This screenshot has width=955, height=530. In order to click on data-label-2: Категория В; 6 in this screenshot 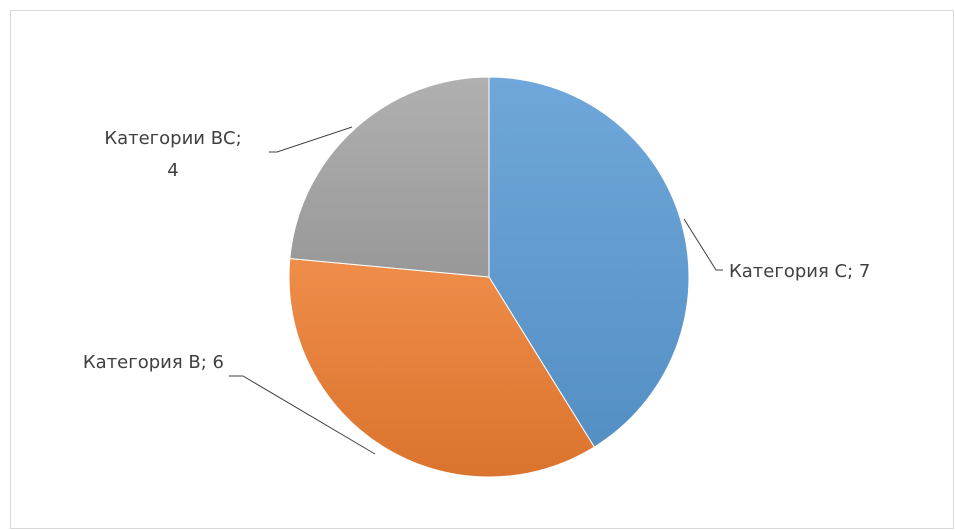, I will do `click(153, 362)`.